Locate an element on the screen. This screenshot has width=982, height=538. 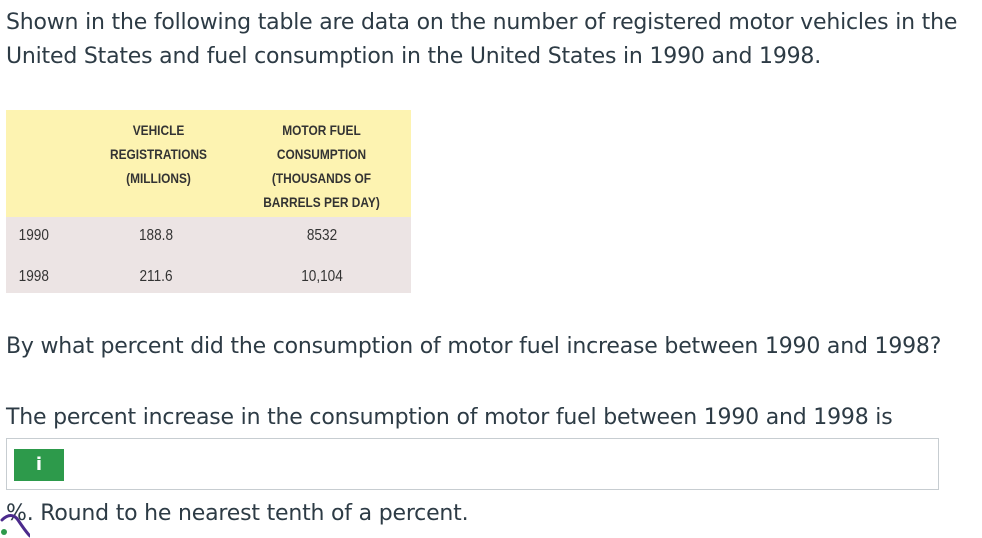
header-vehicle-registrations: VEHICLE REGISTRATIONS (MILLIONS) is located at coordinates (158, 154).